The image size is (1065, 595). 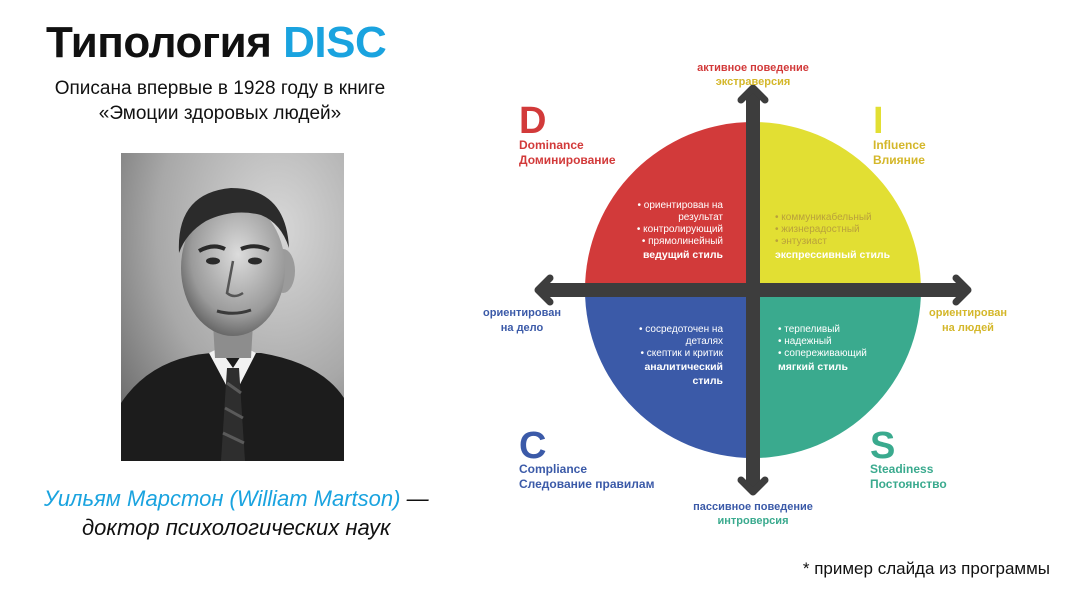 What do you see at coordinates (532, 121) in the screenshot?
I see `letter-d: D` at bounding box center [532, 121].